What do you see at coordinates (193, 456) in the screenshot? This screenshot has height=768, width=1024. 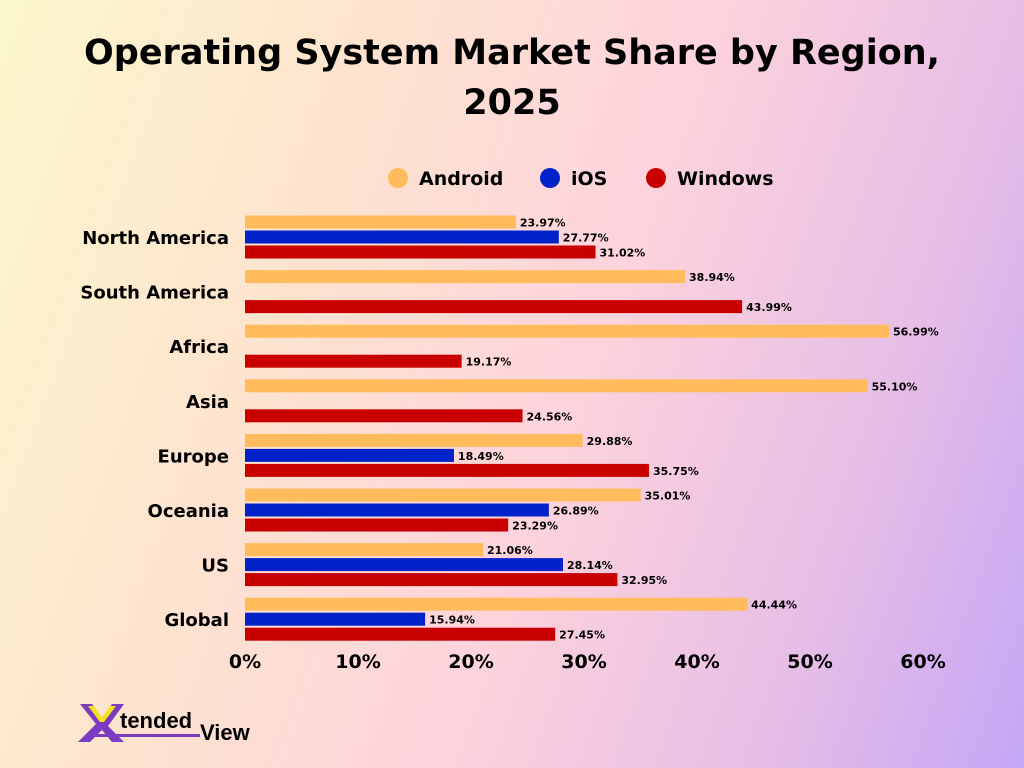 I see `category-label: Europe` at bounding box center [193, 456].